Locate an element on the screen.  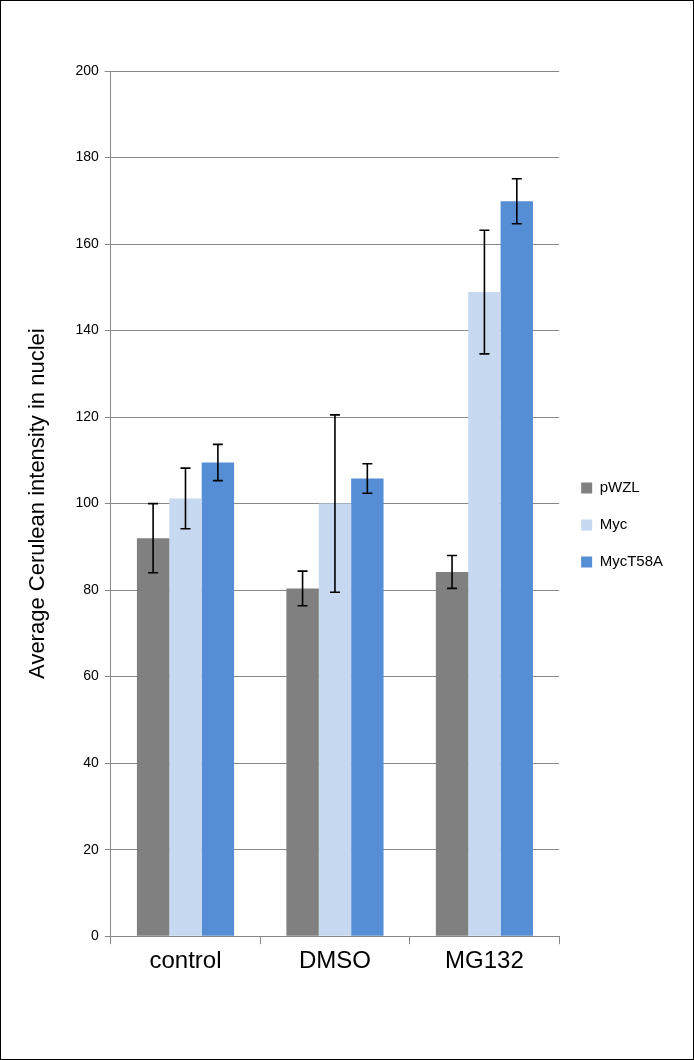
y-tick-label: 0 is located at coordinates (94, 935).